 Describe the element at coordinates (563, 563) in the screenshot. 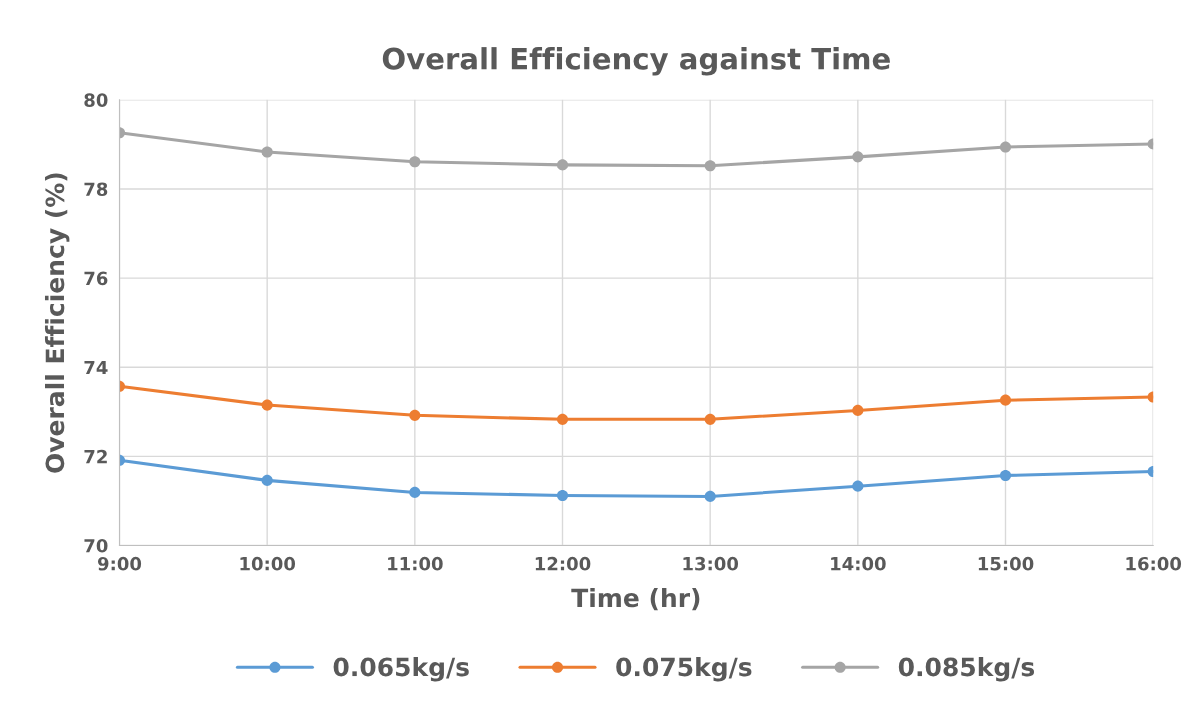

I see `x-tick-label: 12:00` at that location.